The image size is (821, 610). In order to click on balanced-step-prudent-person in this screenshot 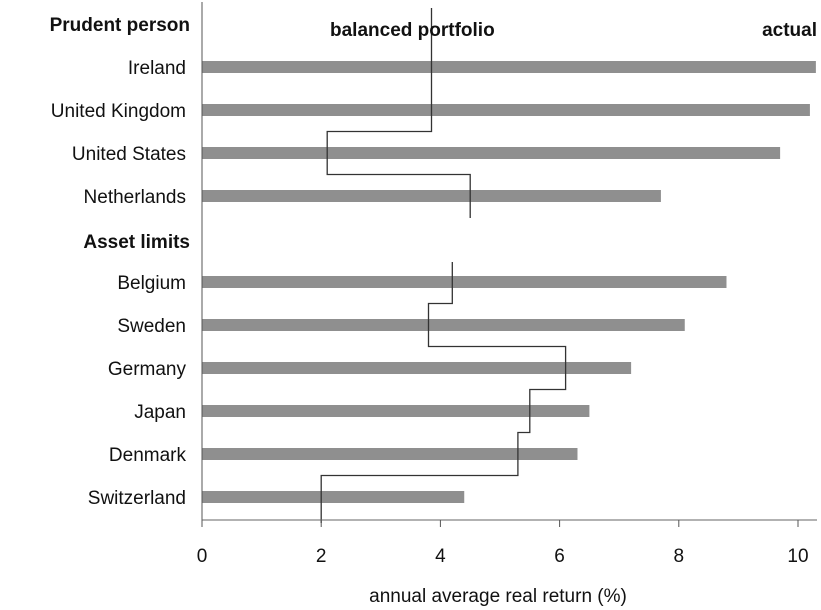, I will do `click(398, 113)`.